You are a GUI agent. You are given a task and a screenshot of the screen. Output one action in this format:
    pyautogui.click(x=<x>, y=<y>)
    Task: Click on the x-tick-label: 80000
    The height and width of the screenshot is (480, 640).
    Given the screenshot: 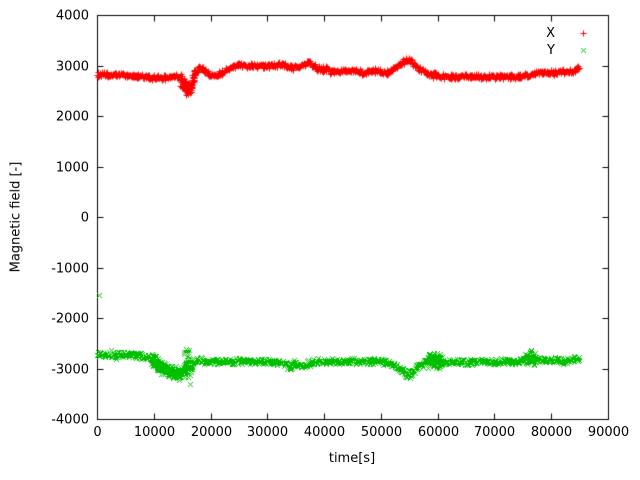 What is the action you would take?
    pyautogui.click(x=551, y=432)
    